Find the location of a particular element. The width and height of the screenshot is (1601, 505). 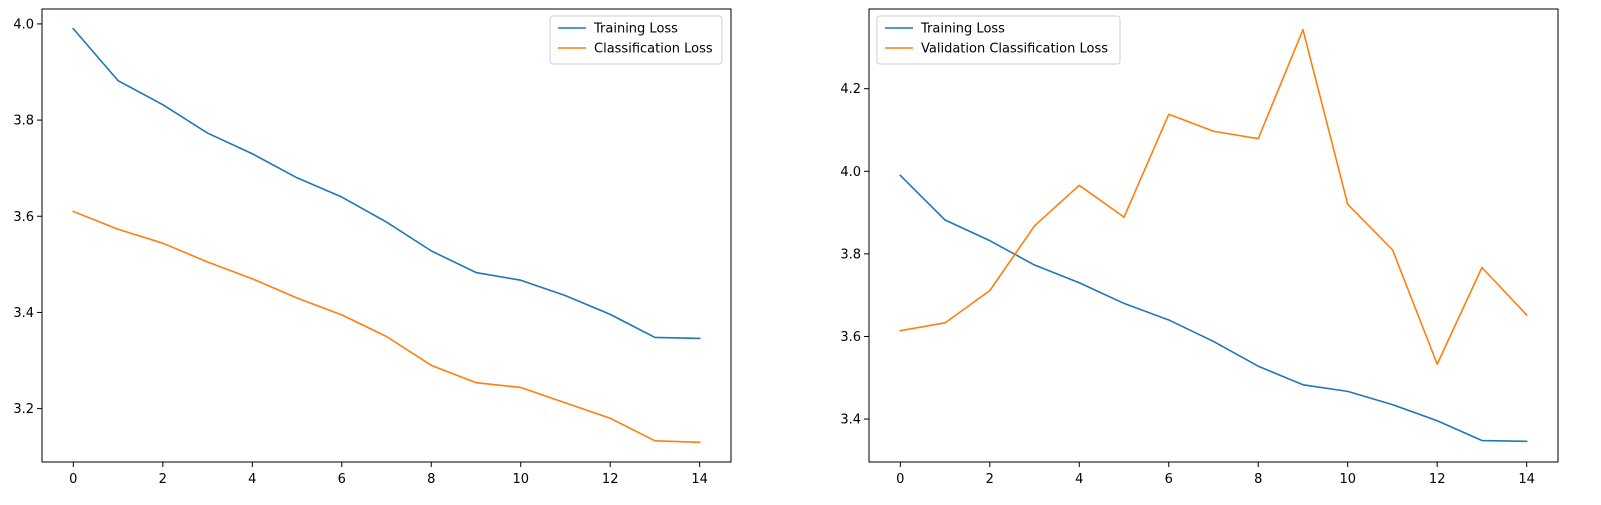

legend-label: Classification Loss is located at coordinates (653, 49).